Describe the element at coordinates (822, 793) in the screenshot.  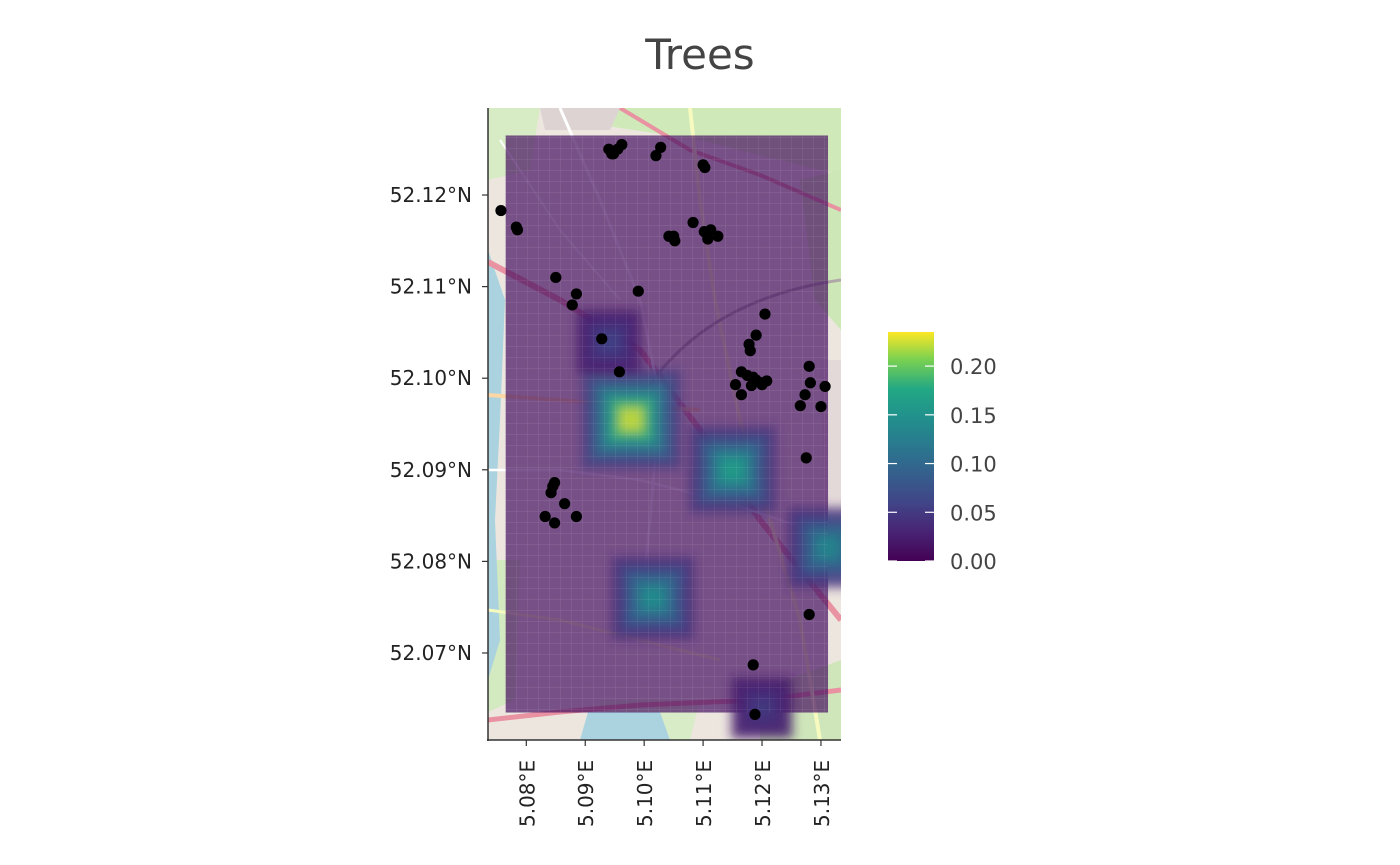
I see `x-tick-label: 5.13°E` at that location.